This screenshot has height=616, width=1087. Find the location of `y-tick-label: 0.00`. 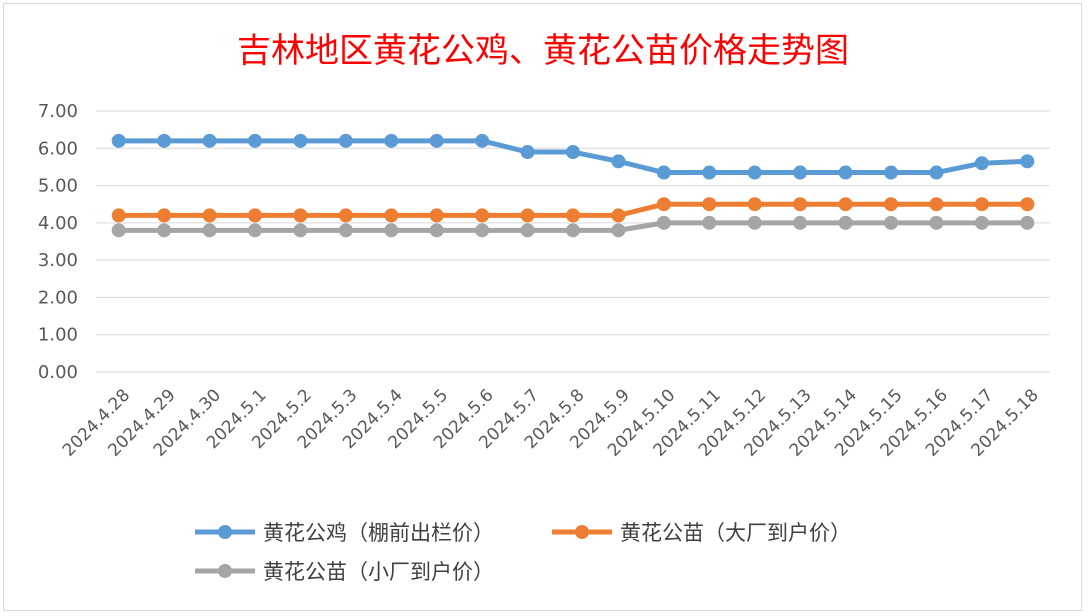

y-tick-label: 0.00 is located at coordinates (58, 372).